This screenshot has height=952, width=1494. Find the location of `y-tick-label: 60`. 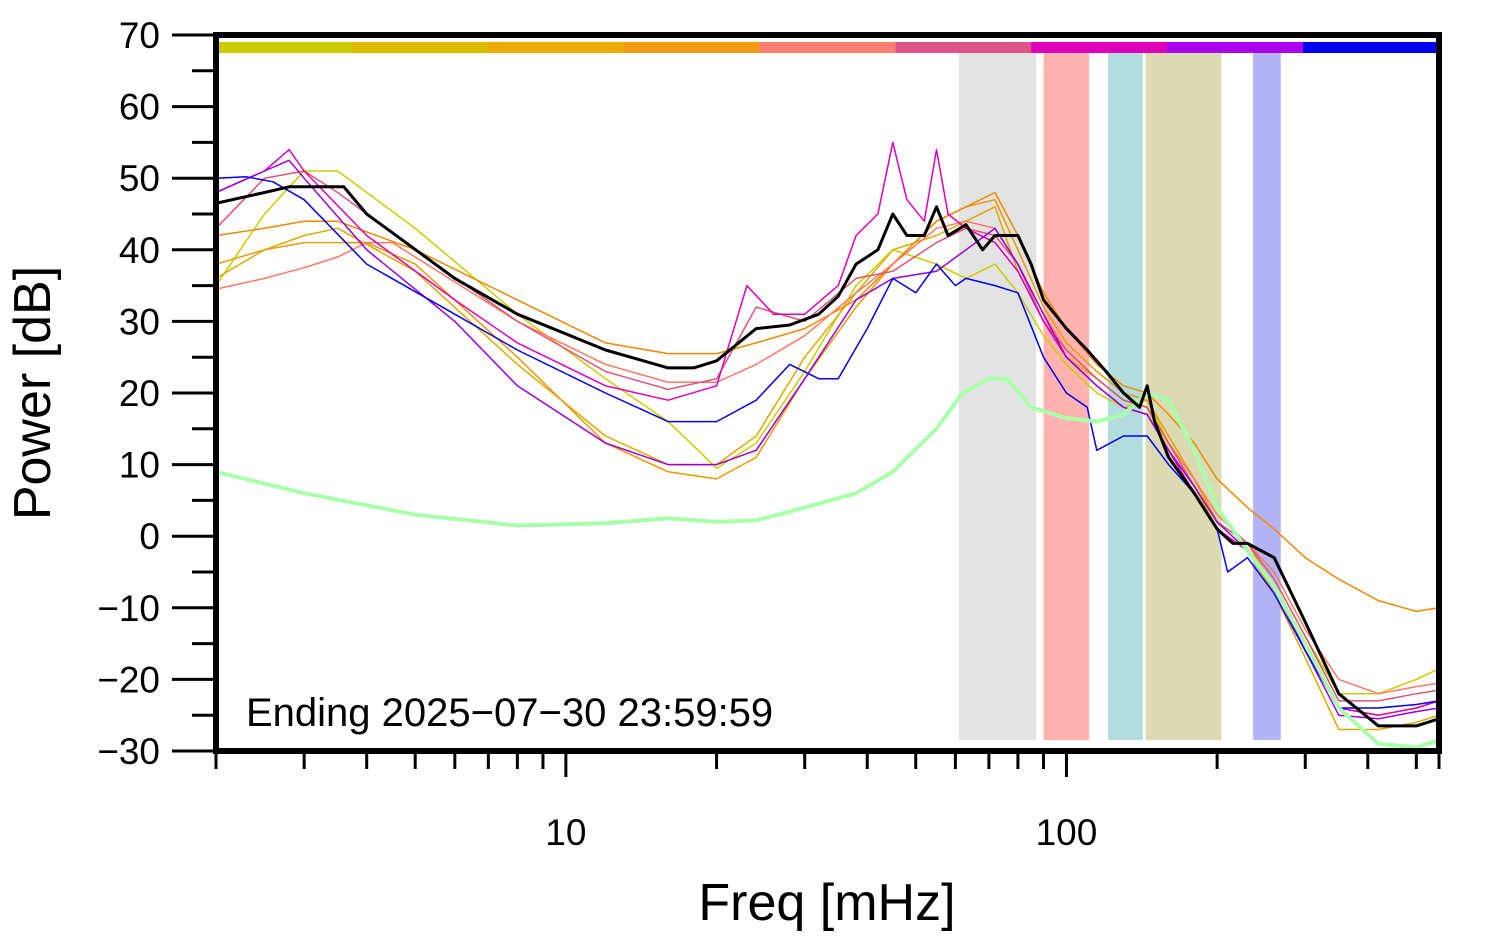

y-tick-label: 60 is located at coordinates (139, 107).